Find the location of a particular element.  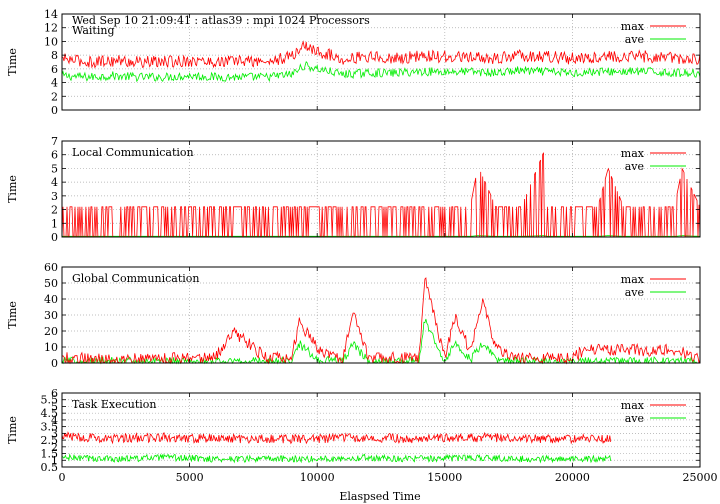

x-tick-label: 25000 is located at coordinates (700, 477).